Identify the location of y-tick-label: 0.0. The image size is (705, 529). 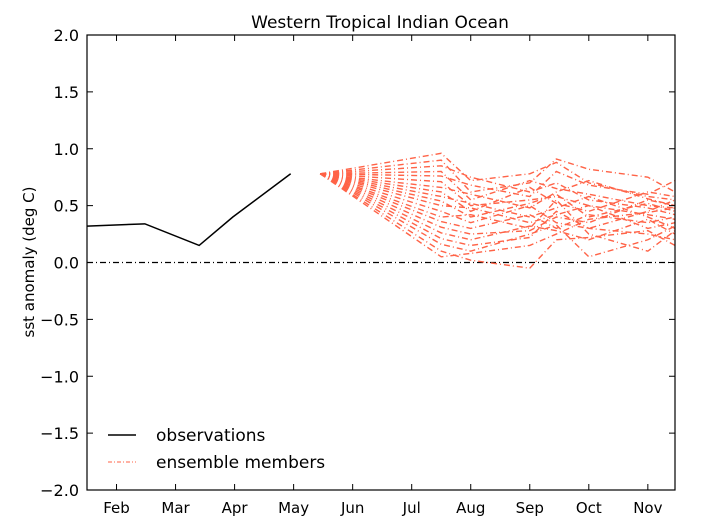
(66, 263).